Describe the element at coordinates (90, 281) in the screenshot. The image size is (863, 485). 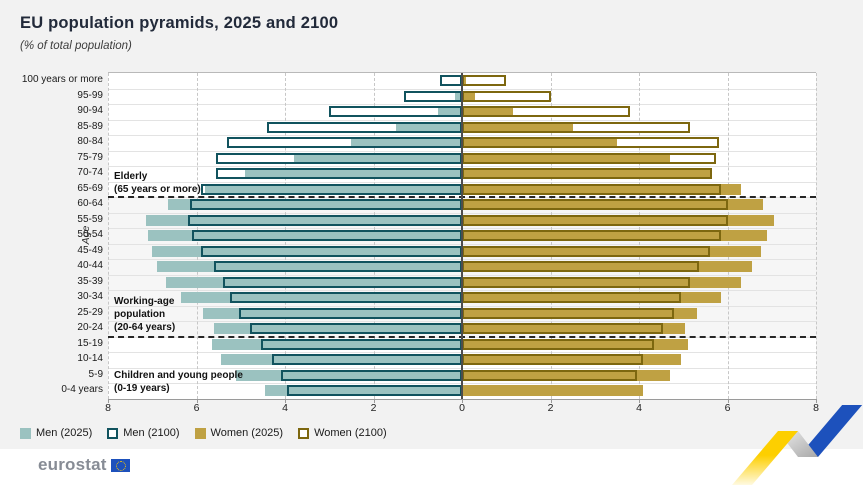
I see `age-label: 35-39` at that location.